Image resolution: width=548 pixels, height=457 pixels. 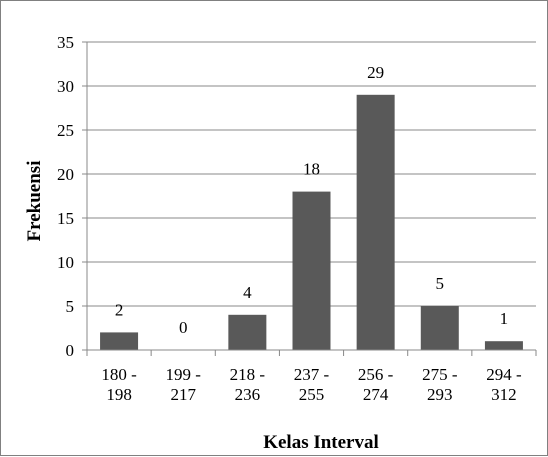 What do you see at coordinates (504, 318) in the screenshot?
I see `data-label-6: 1` at bounding box center [504, 318].